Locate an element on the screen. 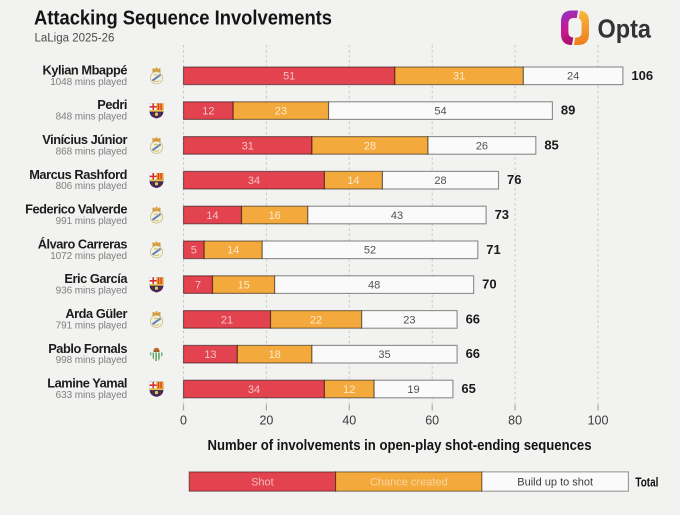 The height and width of the screenshot is (515, 680). svg-text: Eric García is located at coordinates (96, 278).